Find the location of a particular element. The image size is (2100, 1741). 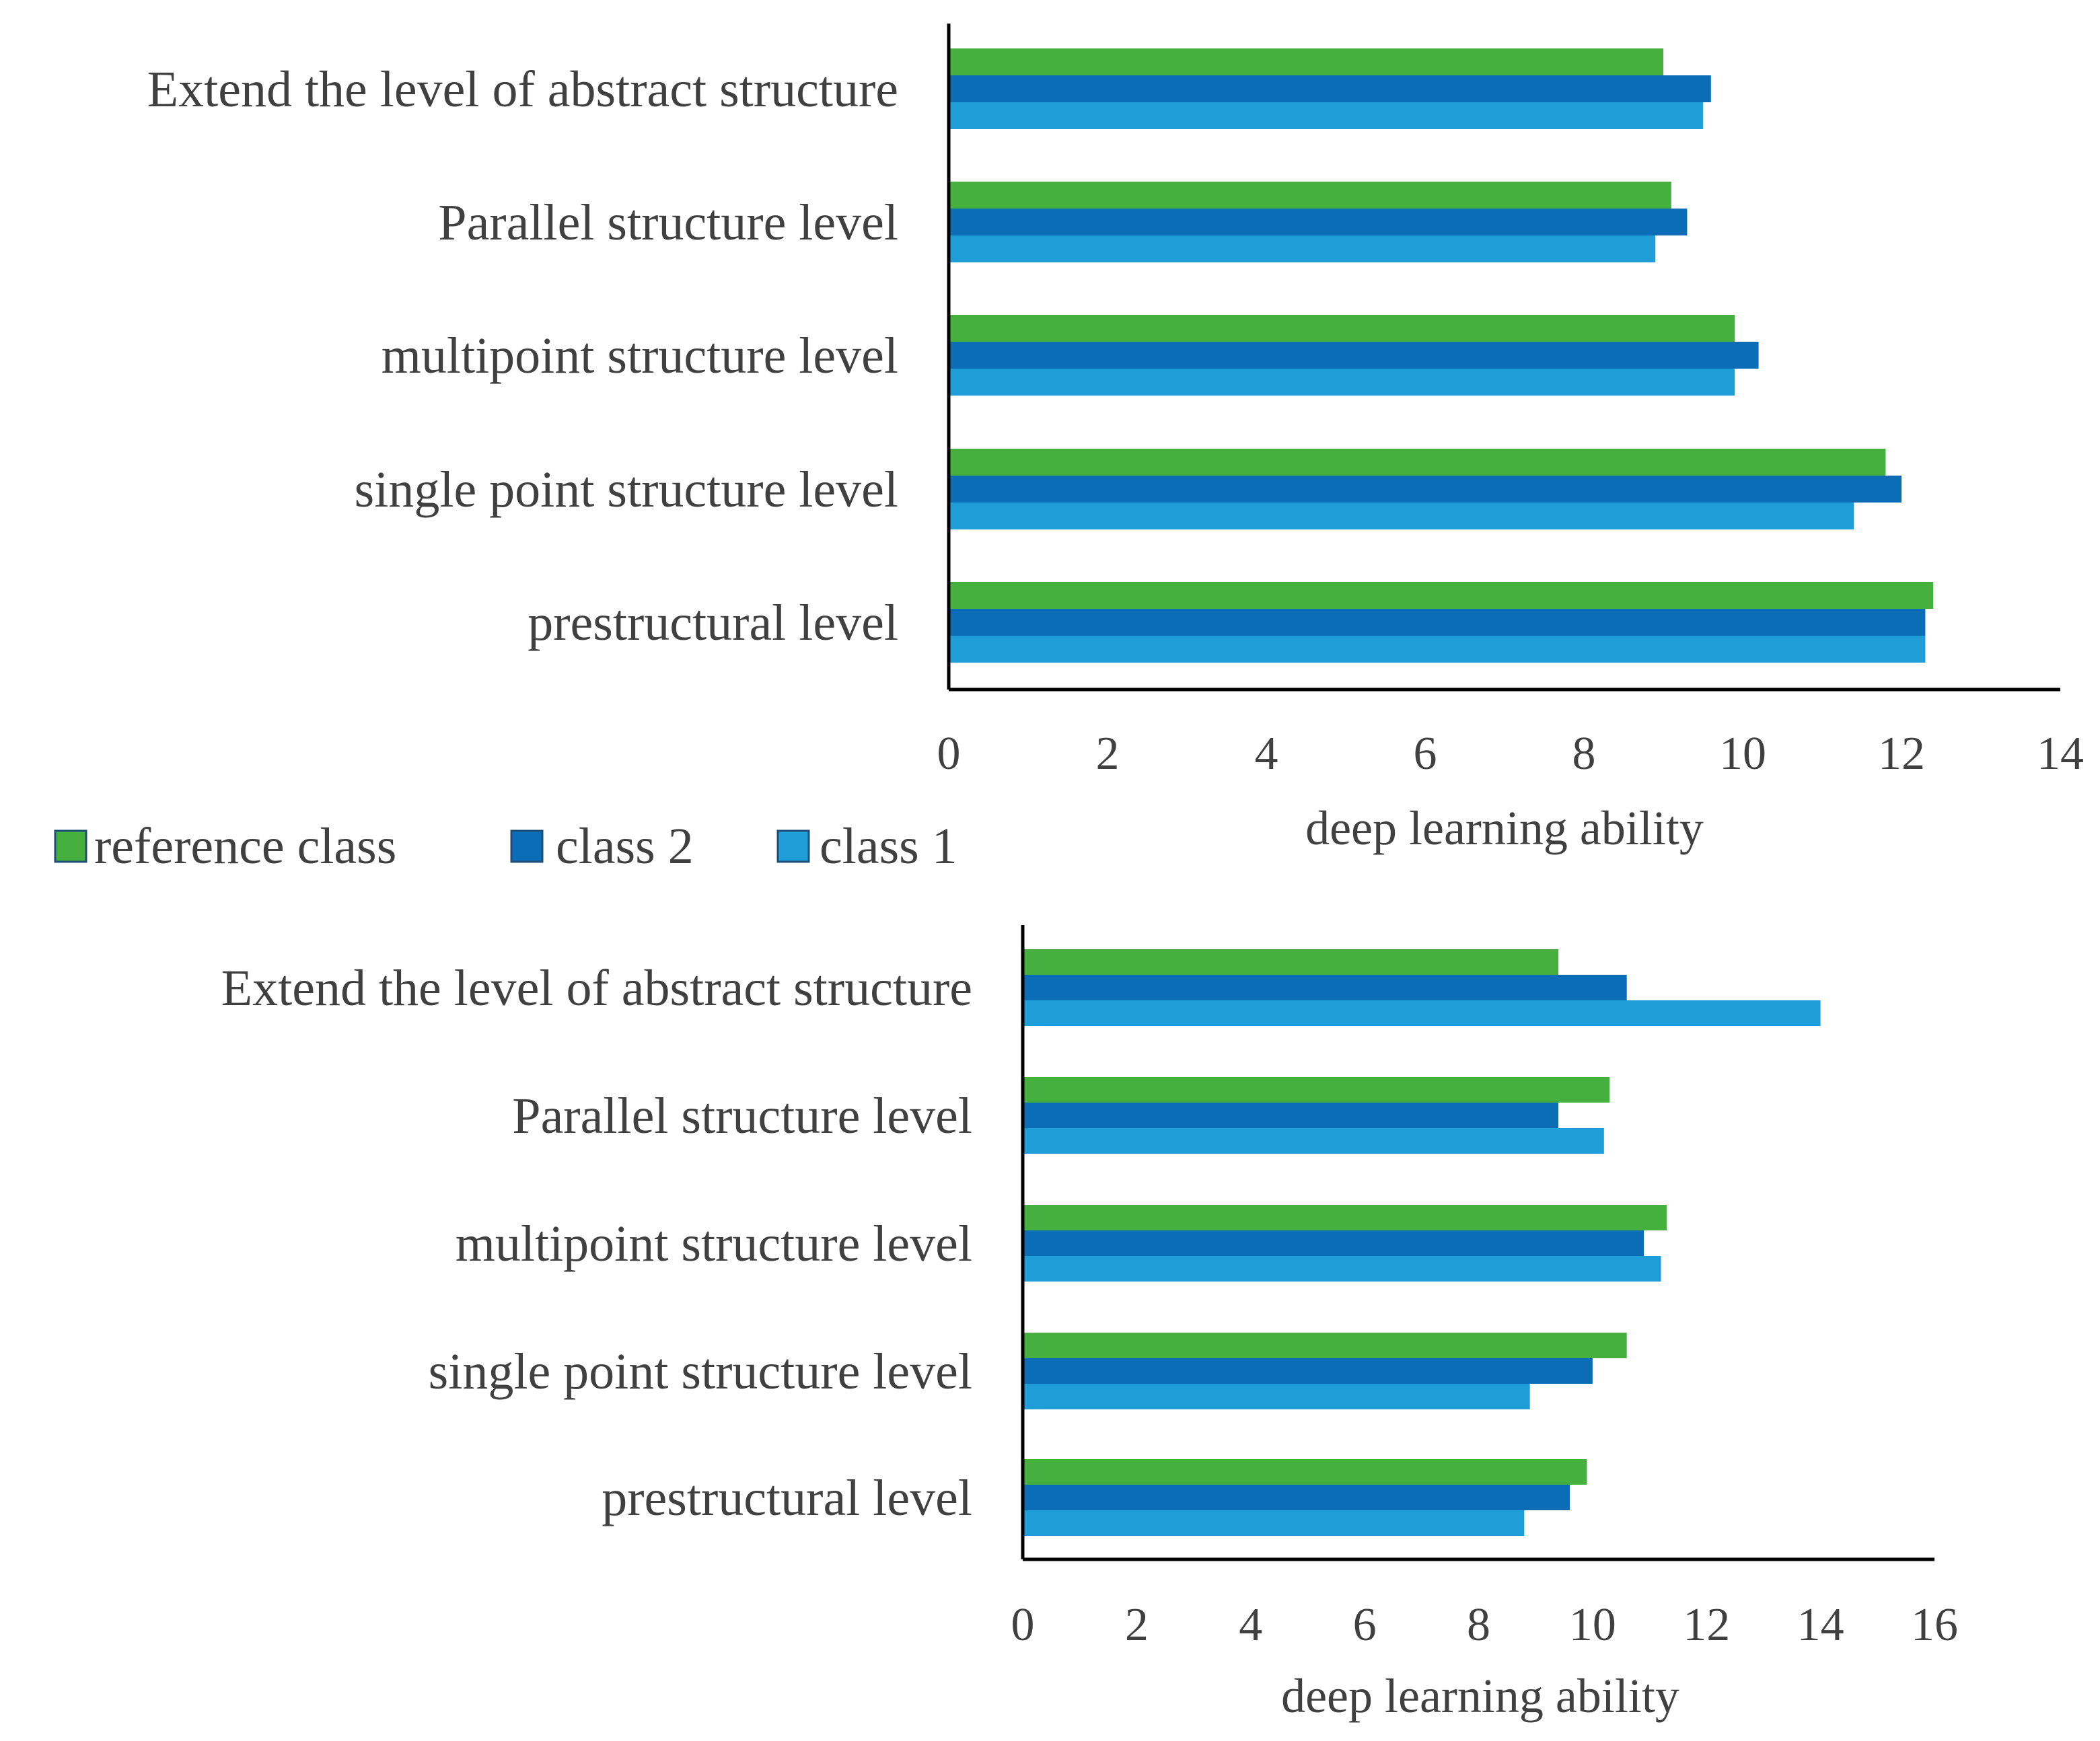

x-tick-label: 16 is located at coordinates (1935, 1625).